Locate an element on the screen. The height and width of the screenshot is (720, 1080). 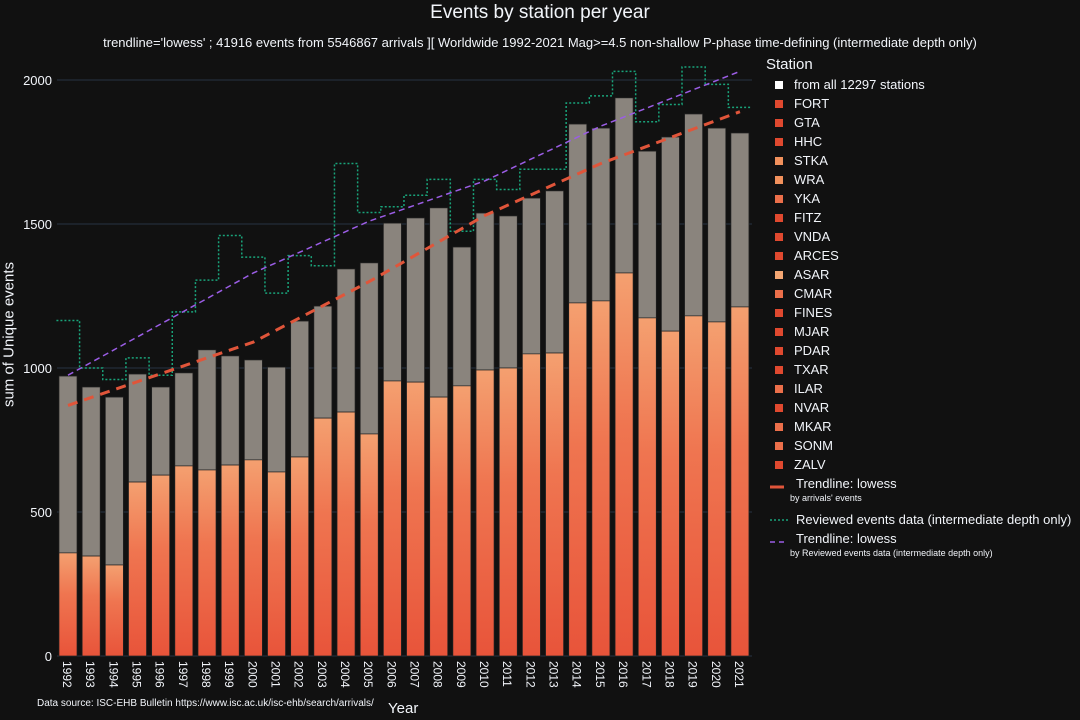
x-tick-label: 2017 is located at coordinates (646, 674).